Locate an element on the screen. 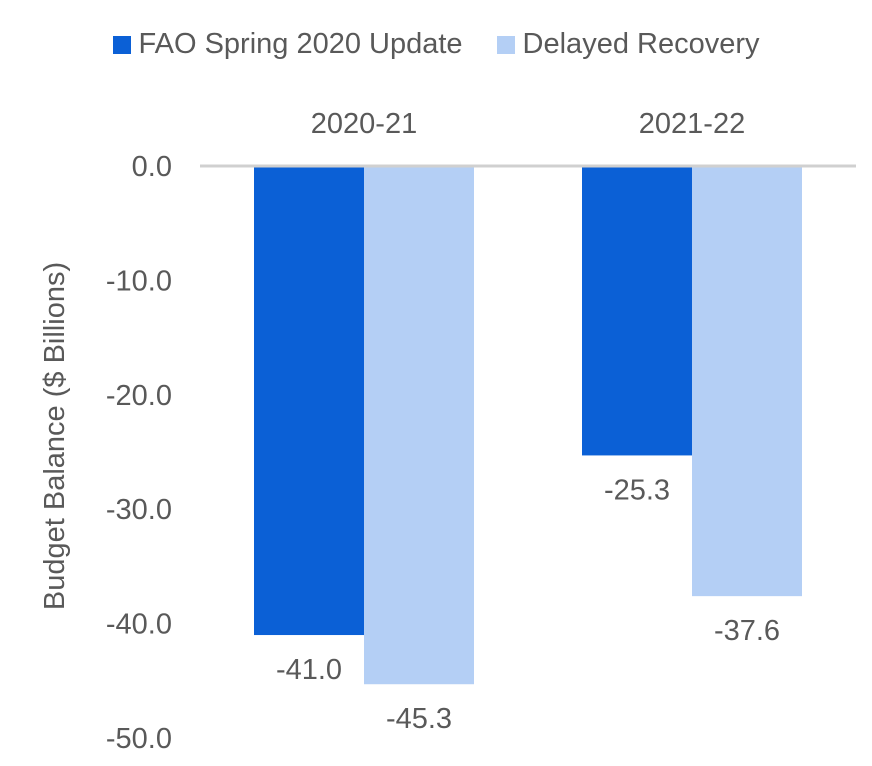  legend-item-delayed: Delayed Recovery is located at coordinates (628, 44).